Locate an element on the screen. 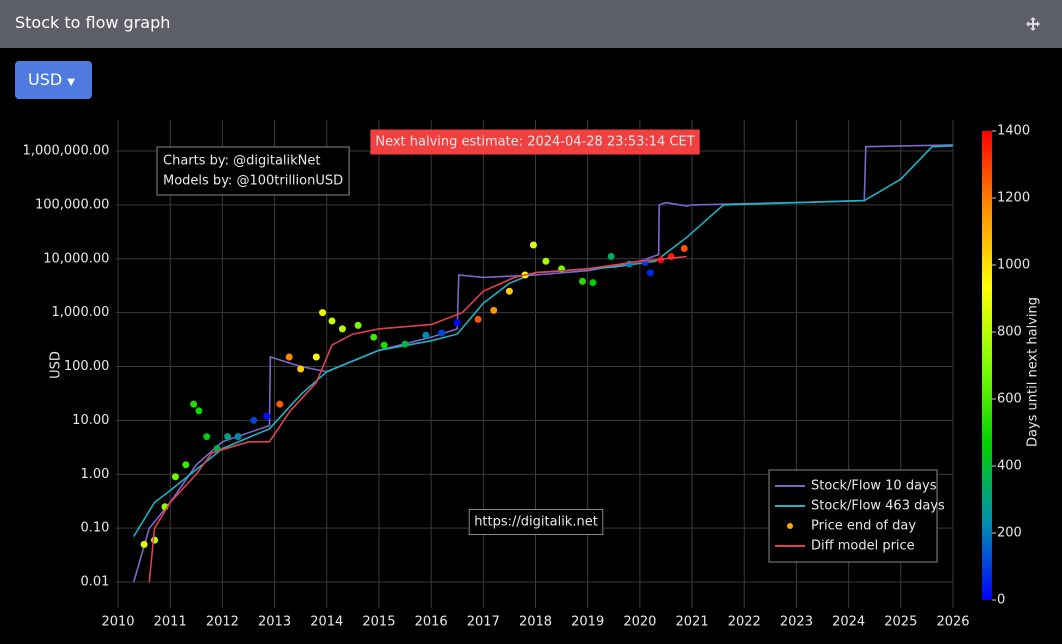 This screenshot has height=644, width=1062. x-tick-label: 2026 is located at coordinates (952, 622).